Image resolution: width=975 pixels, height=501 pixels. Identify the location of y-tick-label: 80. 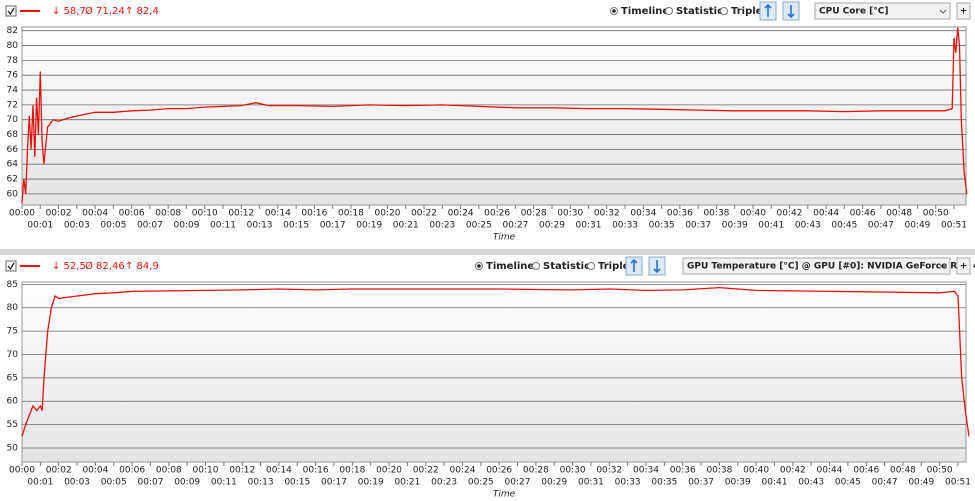
(13, 308).